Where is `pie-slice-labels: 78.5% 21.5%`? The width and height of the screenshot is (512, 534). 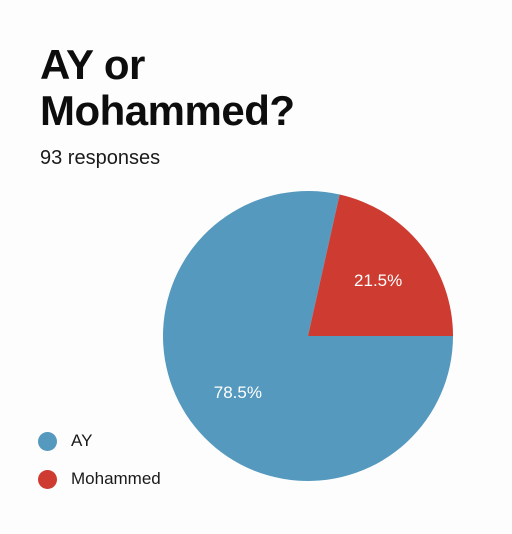
pie-slice-labels: 78.5% 21.5% is located at coordinates (308, 336).